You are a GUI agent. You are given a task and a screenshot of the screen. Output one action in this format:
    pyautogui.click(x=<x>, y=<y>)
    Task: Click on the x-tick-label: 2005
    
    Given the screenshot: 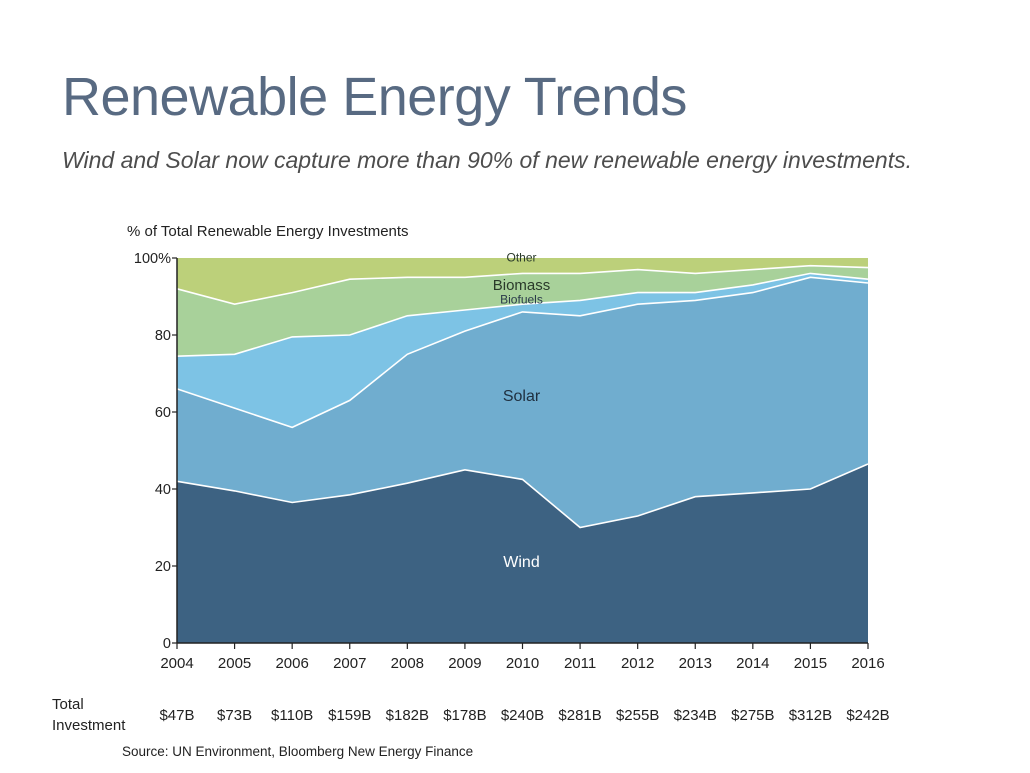 What is the action you would take?
    pyautogui.click(x=234, y=663)
    